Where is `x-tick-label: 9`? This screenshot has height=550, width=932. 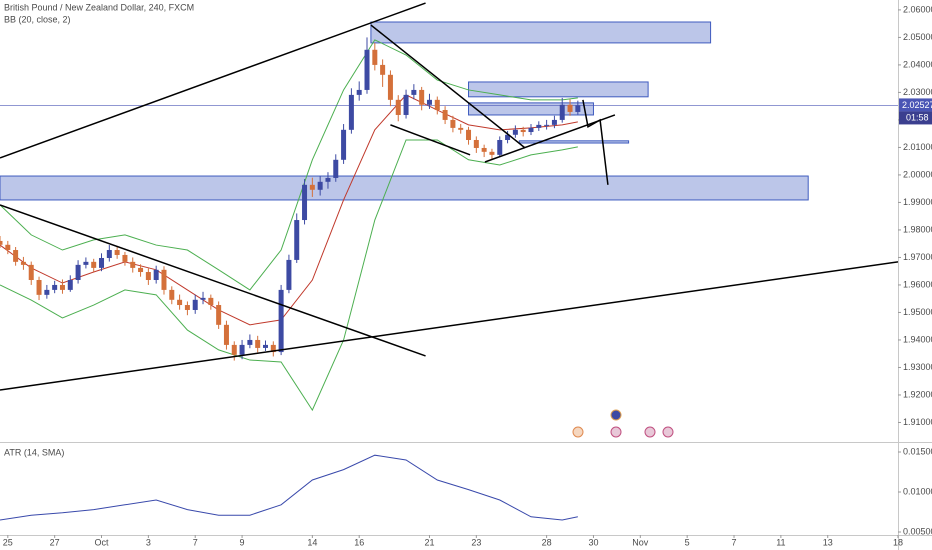
x-tick-label: 9 is located at coordinates (242, 542).